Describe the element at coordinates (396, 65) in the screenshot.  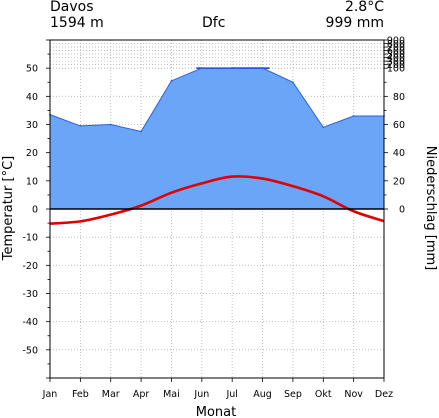
I see `y-tick-label-right: 200` at that location.